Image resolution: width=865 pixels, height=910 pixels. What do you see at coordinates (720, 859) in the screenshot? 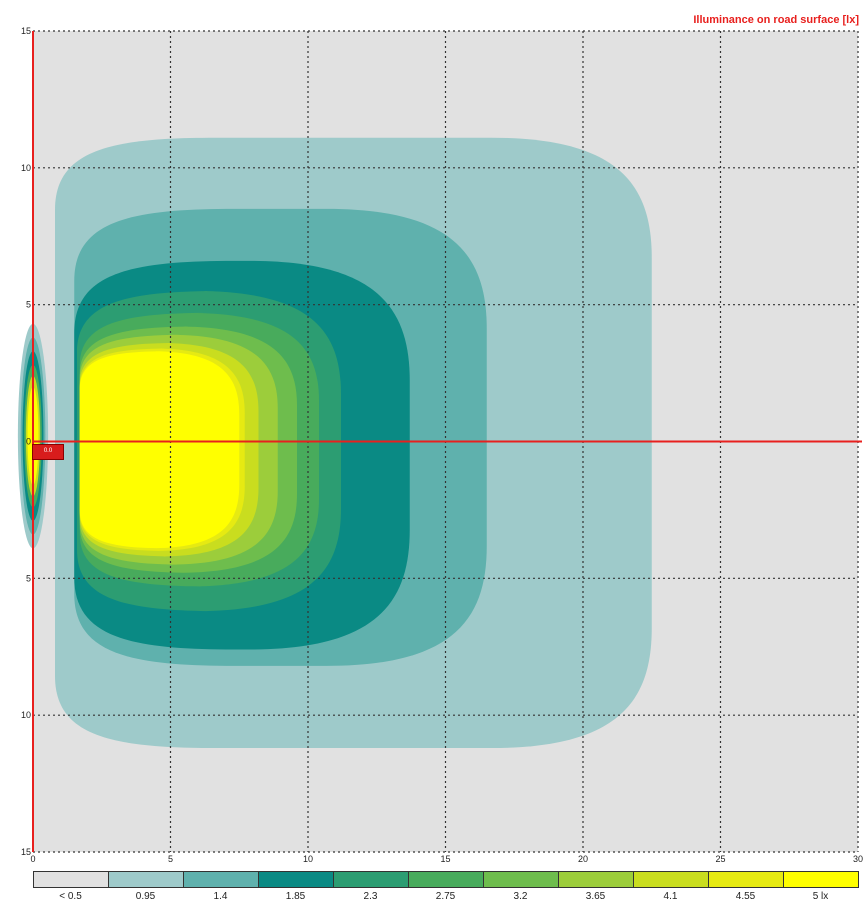
I see `x-tick-label: 25` at bounding box center [720, 859].